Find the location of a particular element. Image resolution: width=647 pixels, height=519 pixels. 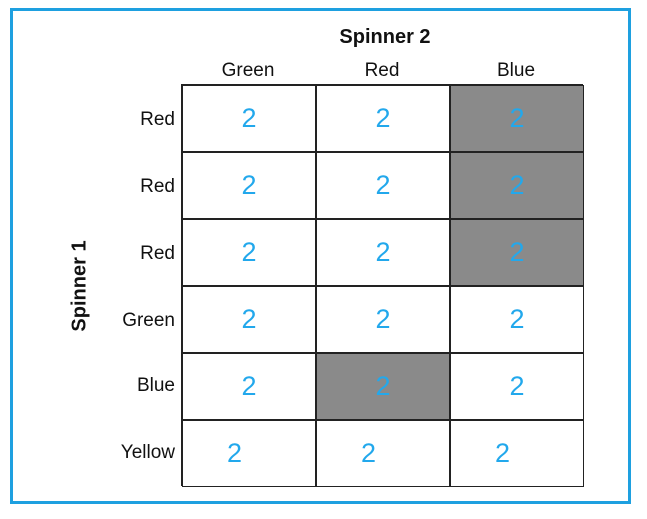

row-label: Green is located at coordinates (148, 320).